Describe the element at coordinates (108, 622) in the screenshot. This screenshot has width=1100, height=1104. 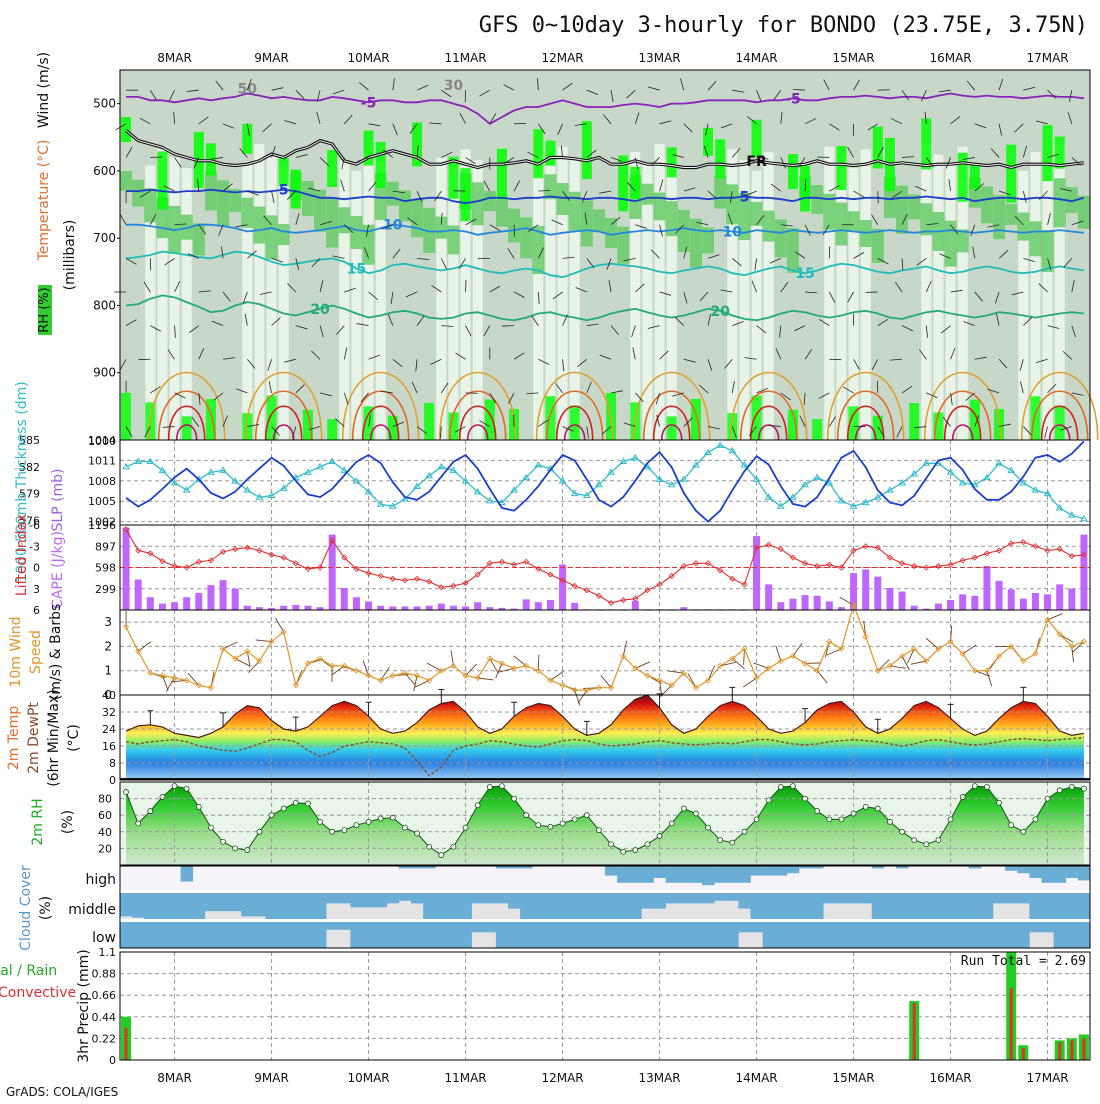
I see `wind-tick-label: 3` at that location.